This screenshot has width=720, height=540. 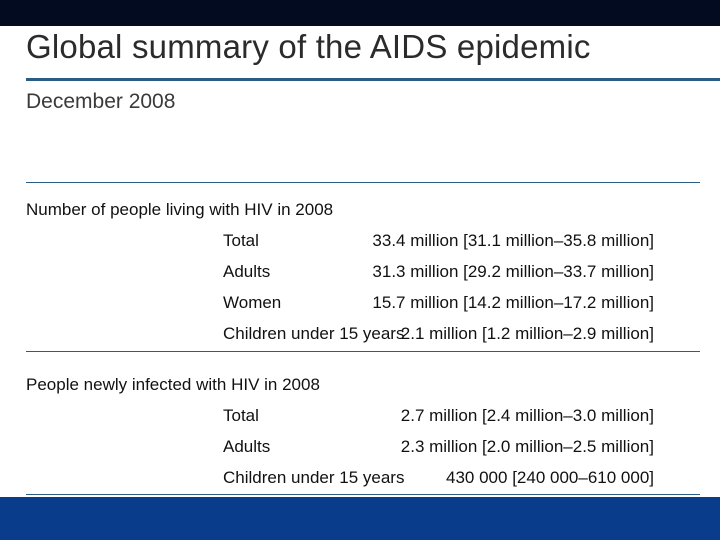 I want to click on row-label-women-living: Women, so click(x=252, y=302).